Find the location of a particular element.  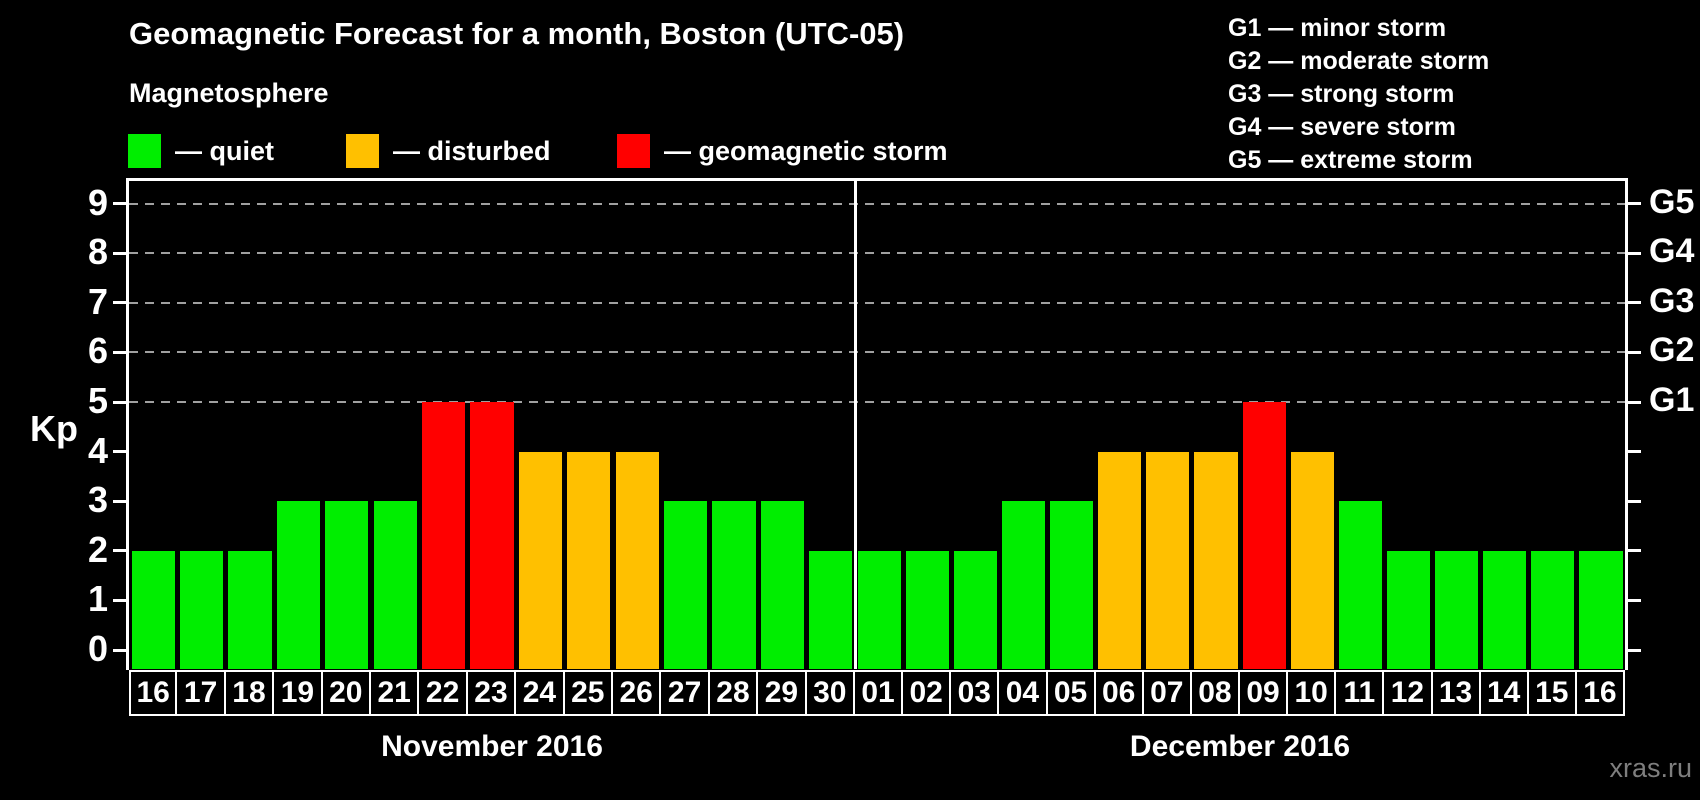

quiet-color-swatch is located at coordinates (144, 151).